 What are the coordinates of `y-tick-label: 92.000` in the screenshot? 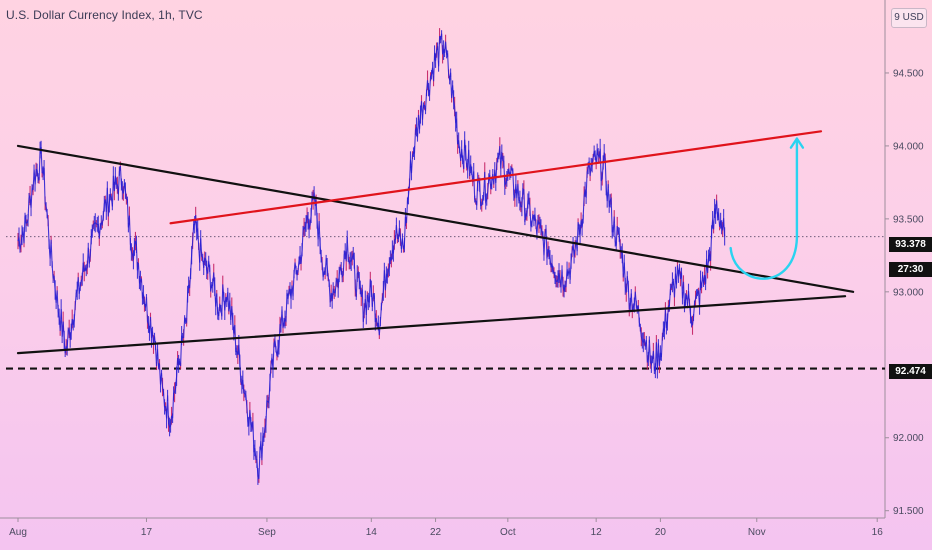 It's located at (908, 438).